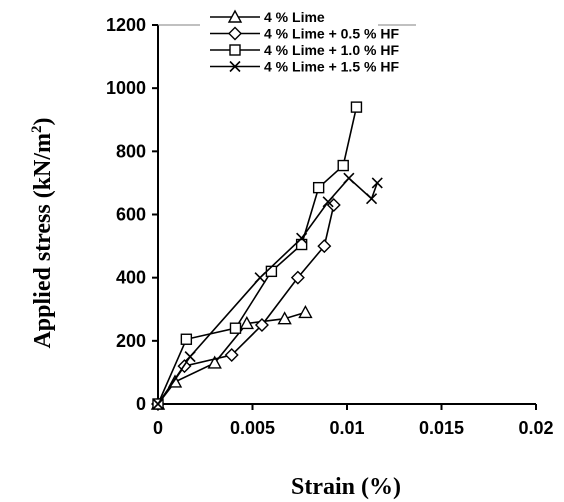  What do you see at coordinates (441, 428) in the screenshot?
I see `x-tick-label: 0.015` at bounding box center [441, 428].